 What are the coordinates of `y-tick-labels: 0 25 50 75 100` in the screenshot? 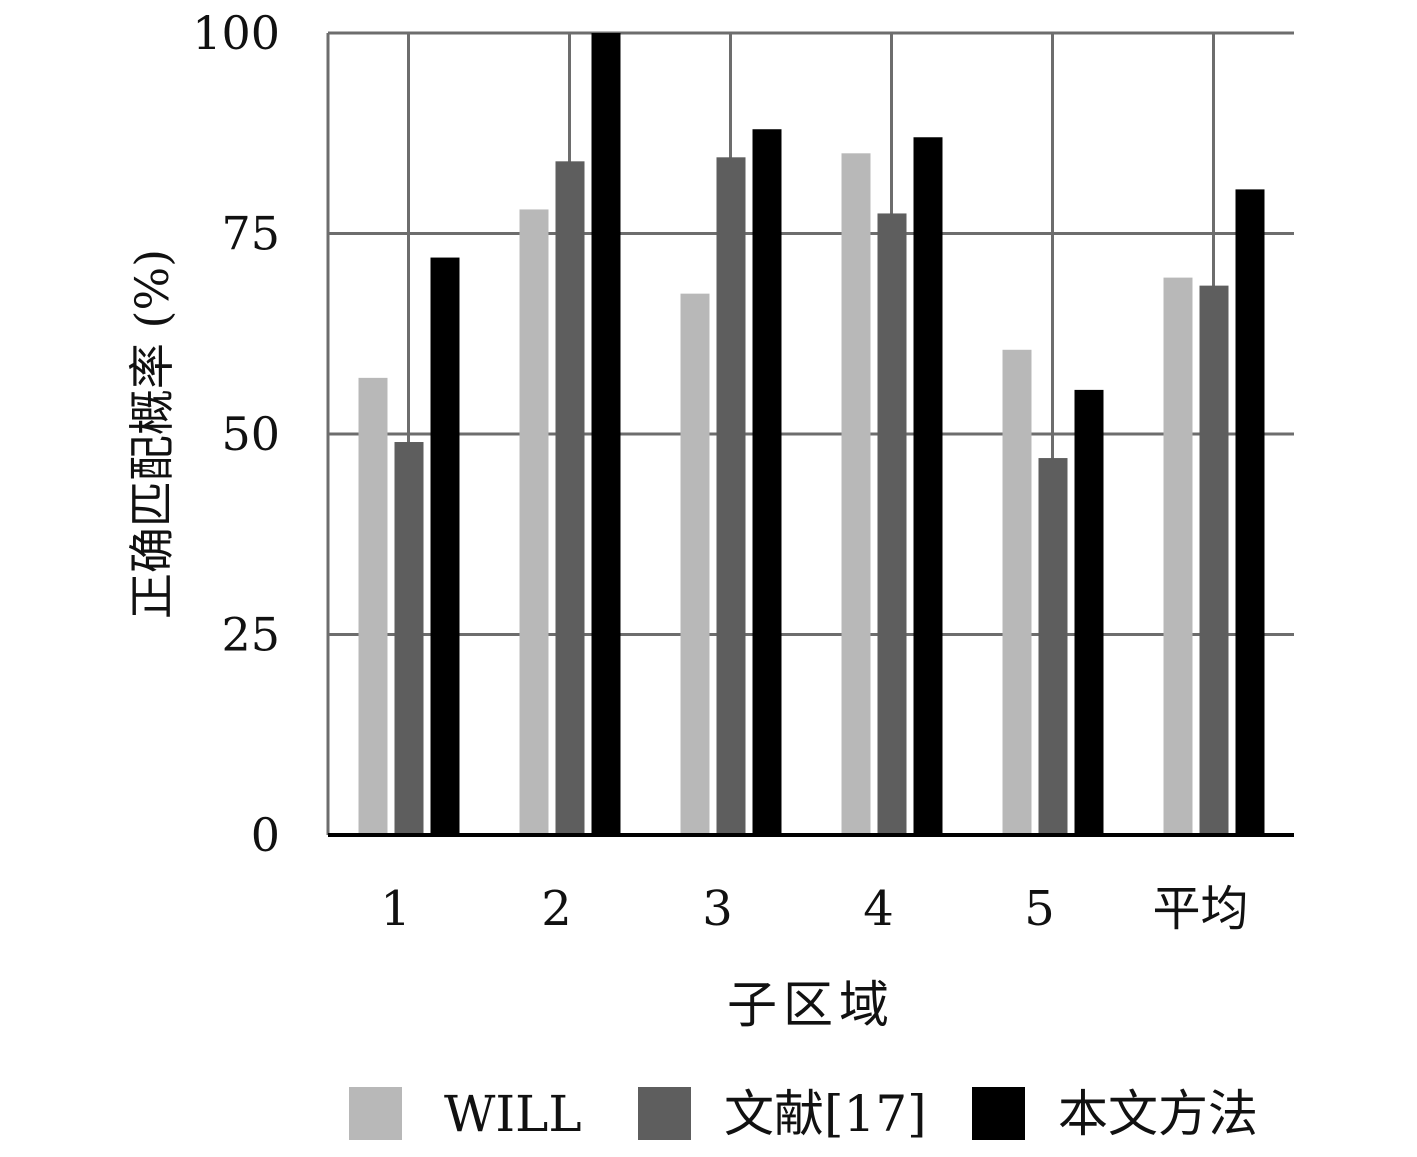 It's located at (236, 434).